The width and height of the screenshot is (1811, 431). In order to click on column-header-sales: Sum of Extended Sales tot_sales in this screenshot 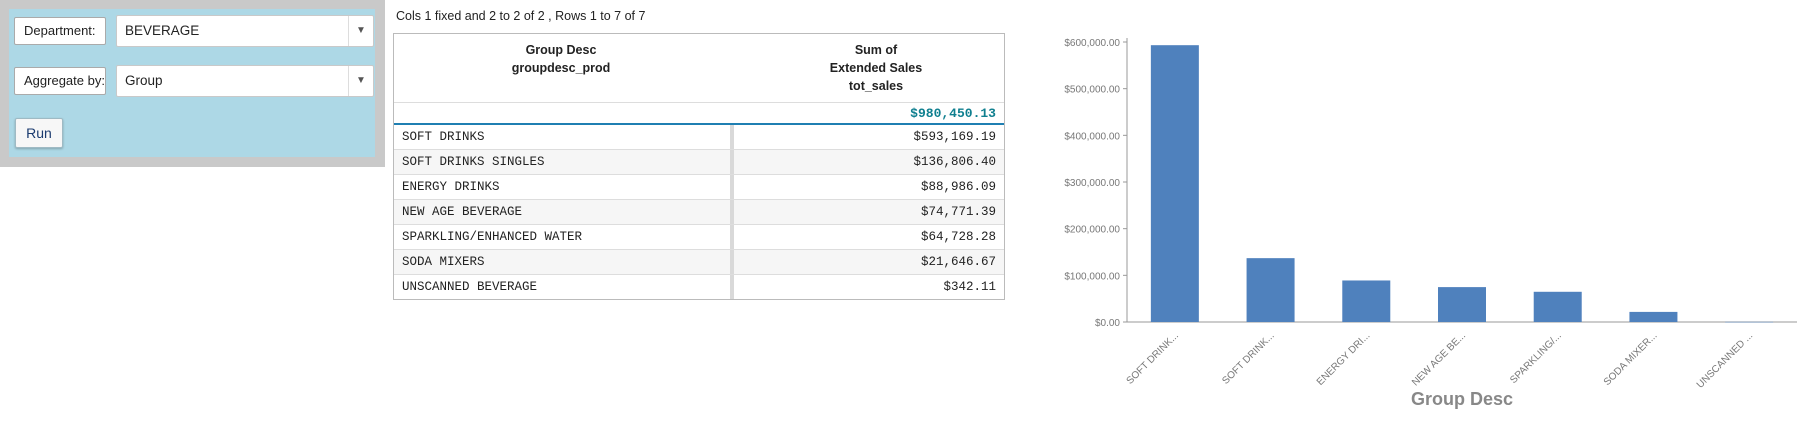, I will do `click(866, 68)`.